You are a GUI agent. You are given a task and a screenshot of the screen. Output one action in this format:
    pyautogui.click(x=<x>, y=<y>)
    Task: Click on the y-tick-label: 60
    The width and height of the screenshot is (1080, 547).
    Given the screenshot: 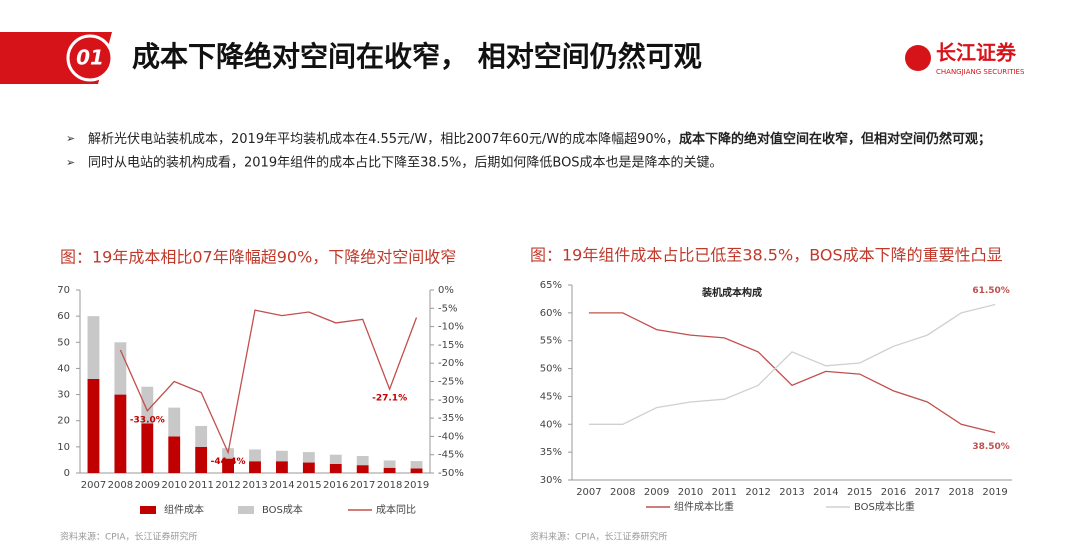 What is the action you would take?
    pyautogui.click(x=63, y=316)
    